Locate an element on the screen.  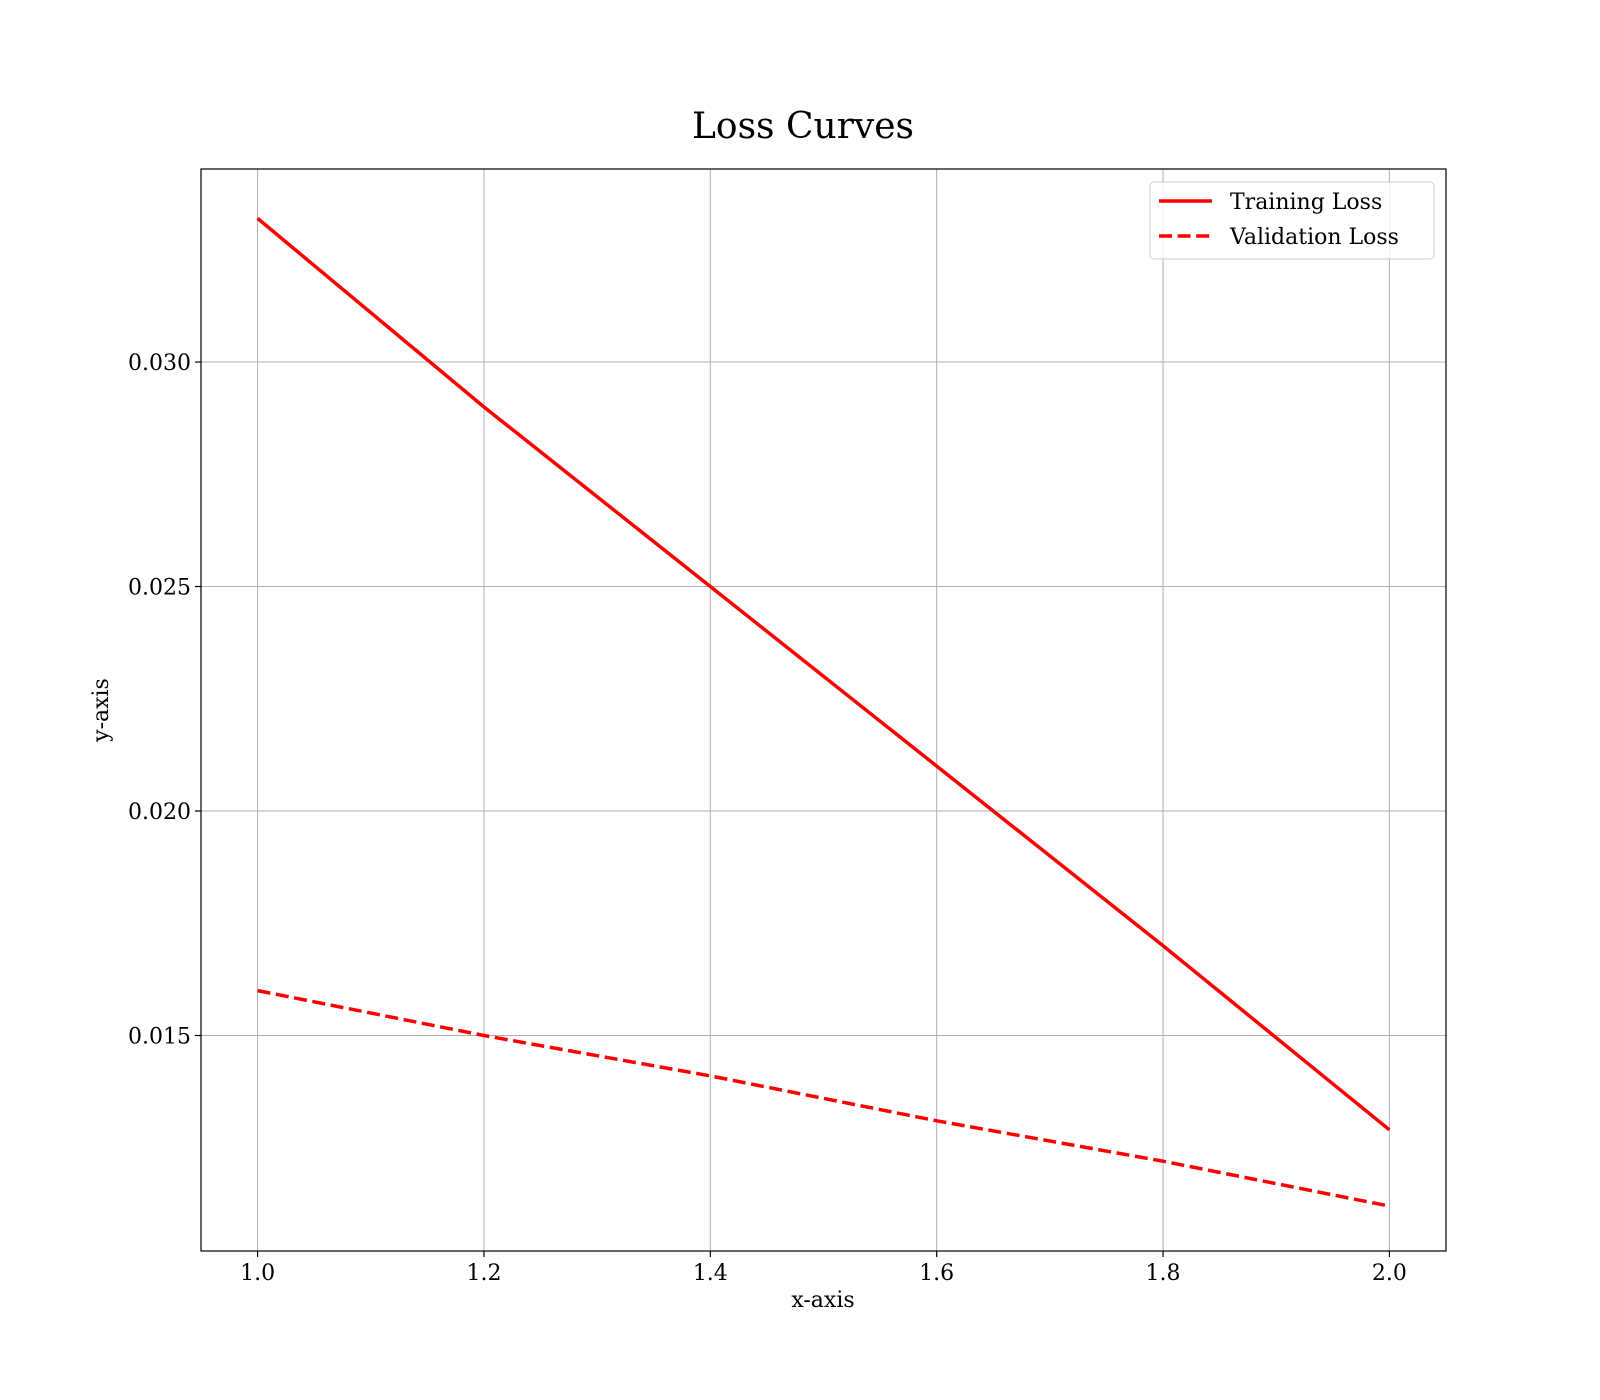
y-tick-label: 0.015 is located at coordinates (159, 1036).